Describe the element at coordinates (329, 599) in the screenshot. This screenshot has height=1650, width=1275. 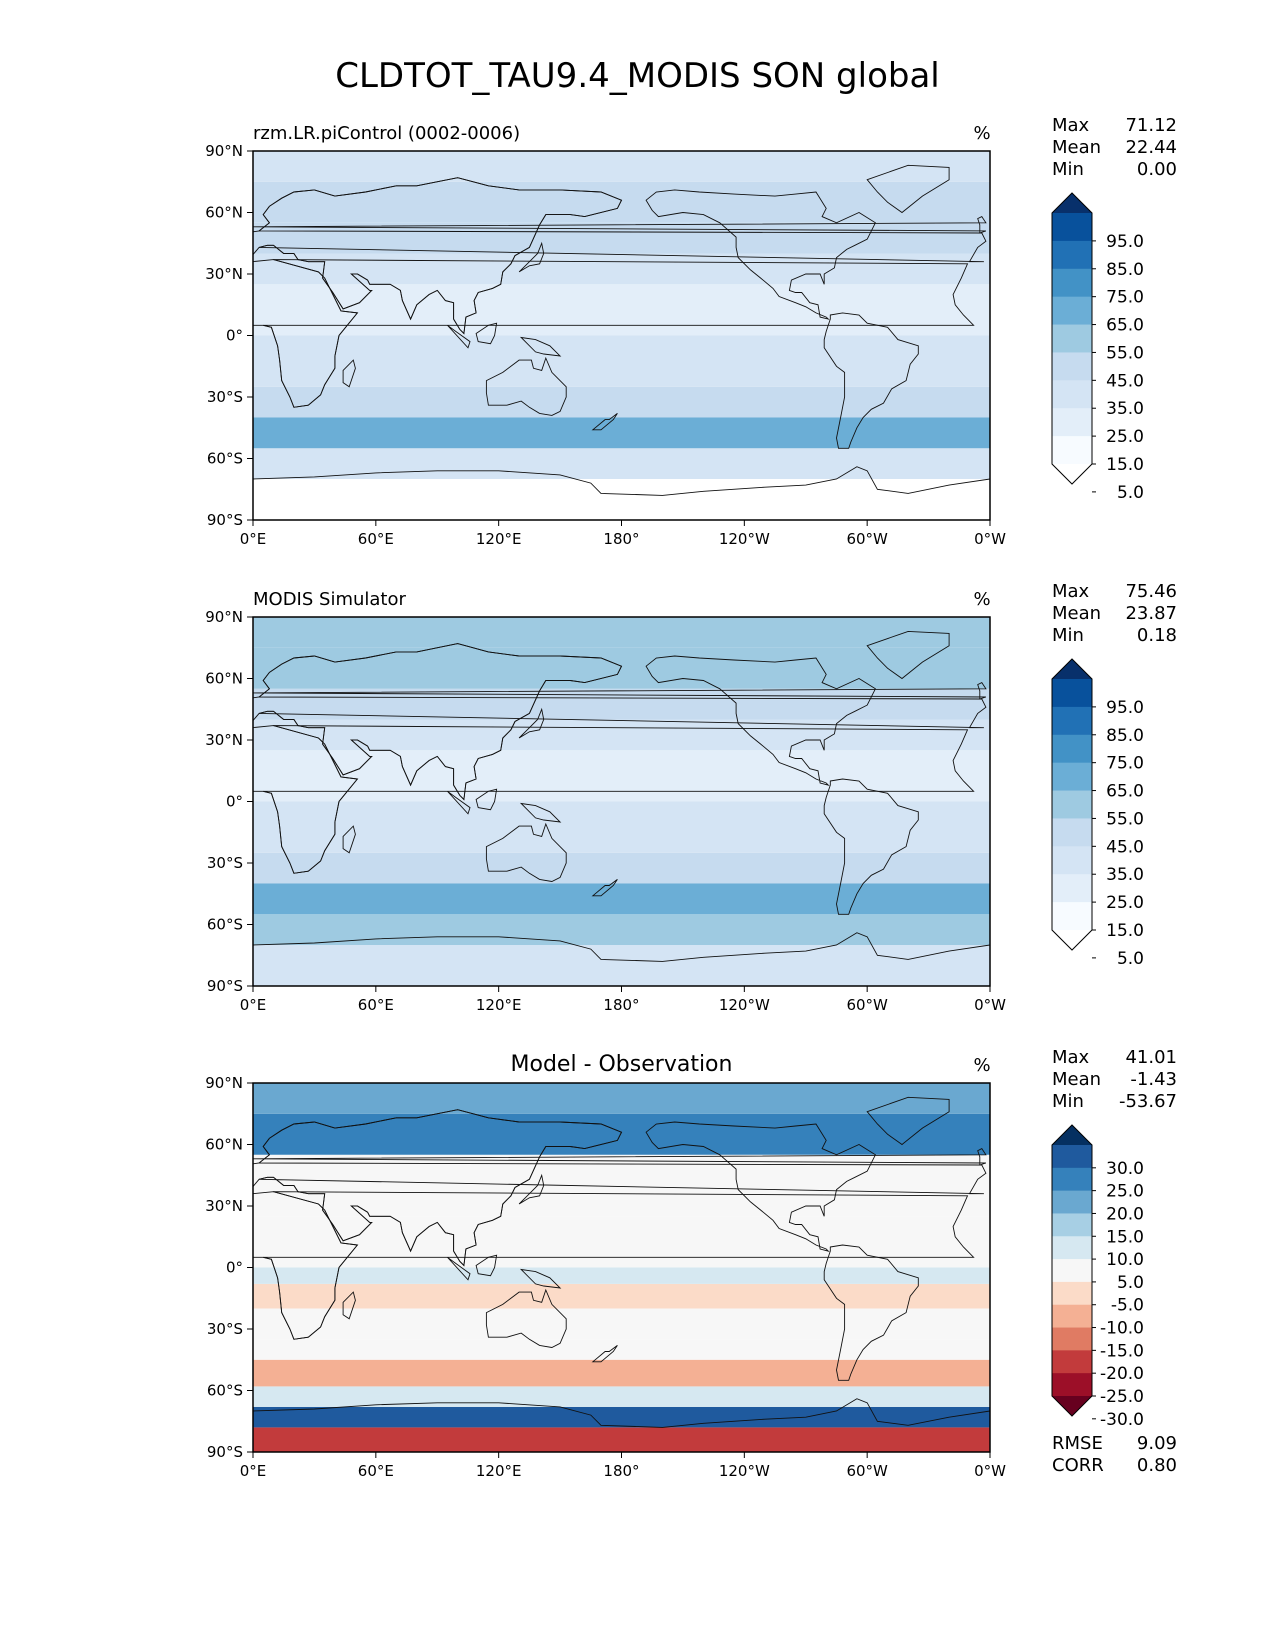
I see `panel-title: MODIS Simulator` at that location.